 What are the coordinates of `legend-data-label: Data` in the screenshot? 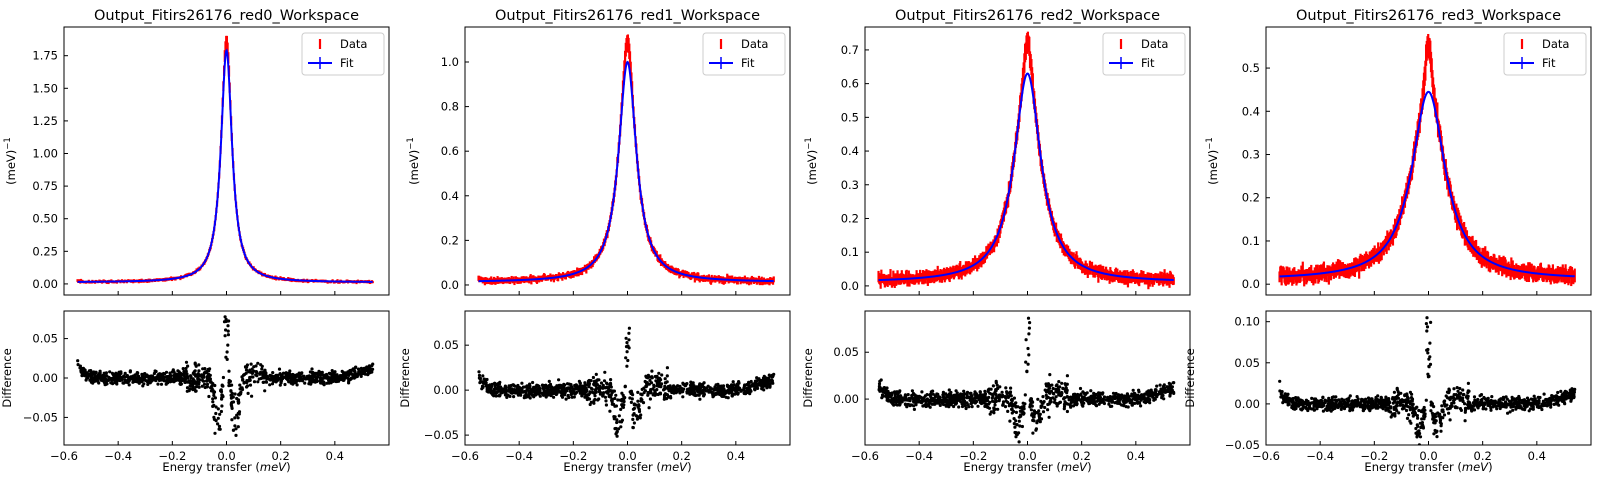 It's located at (1154, 44).